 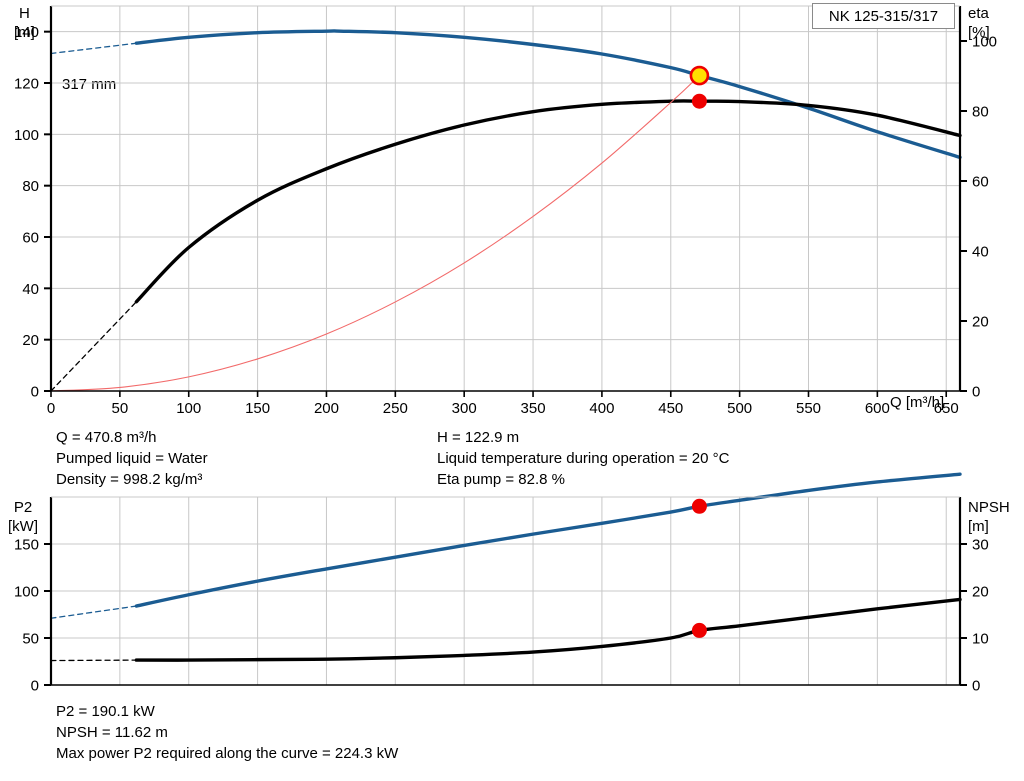 What do you see at coordinates (989, 517) in the screenshot?
I see `bottom-right-axis-title: NPSH [m]` at bounding box center [989, 517].